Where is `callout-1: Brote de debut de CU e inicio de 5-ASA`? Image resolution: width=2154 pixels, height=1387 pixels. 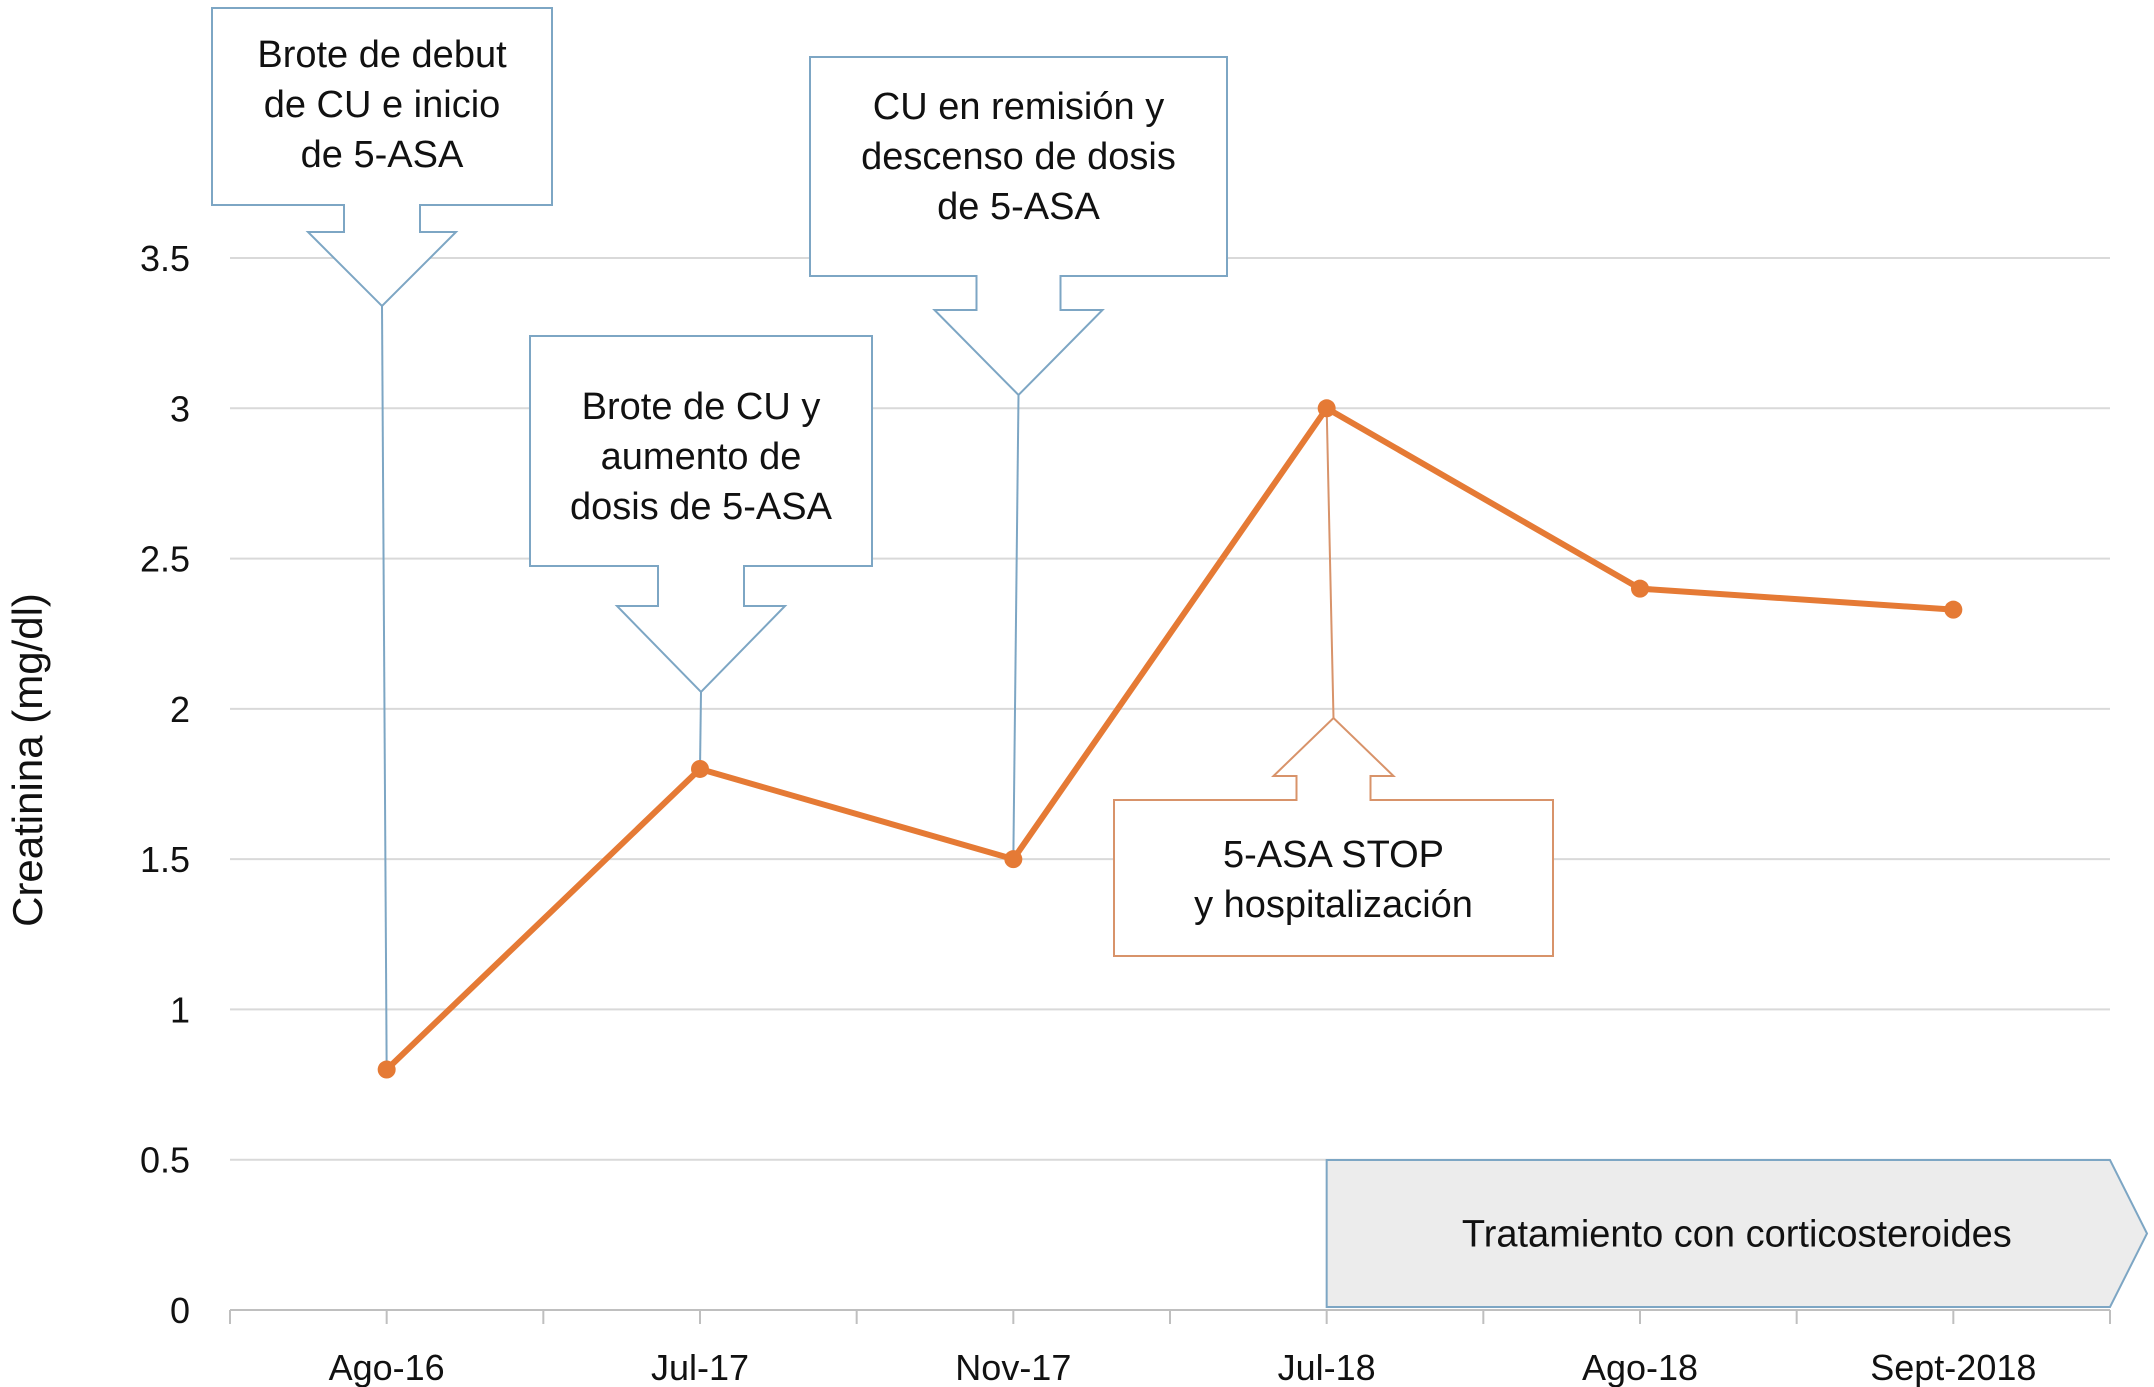 callout-1: Brote de debut de CU e inicio de 5-ASA is located at coordinates (382, 538).